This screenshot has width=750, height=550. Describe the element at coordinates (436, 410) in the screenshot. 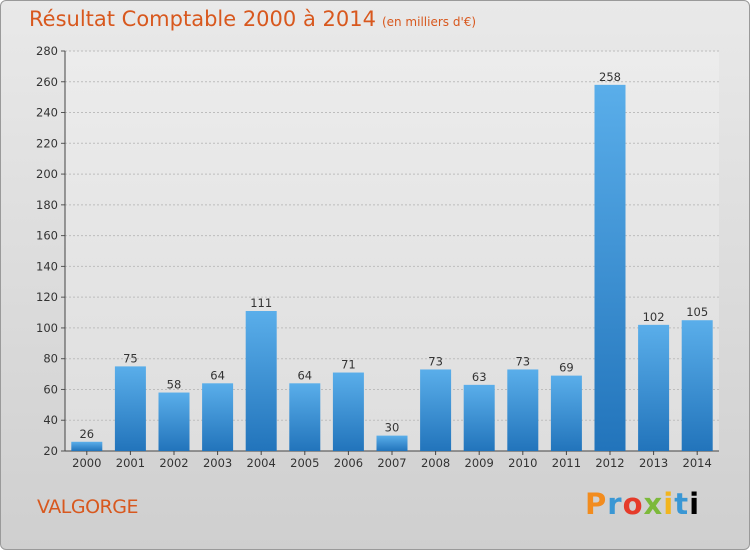

I see `bar-2008` at that location.